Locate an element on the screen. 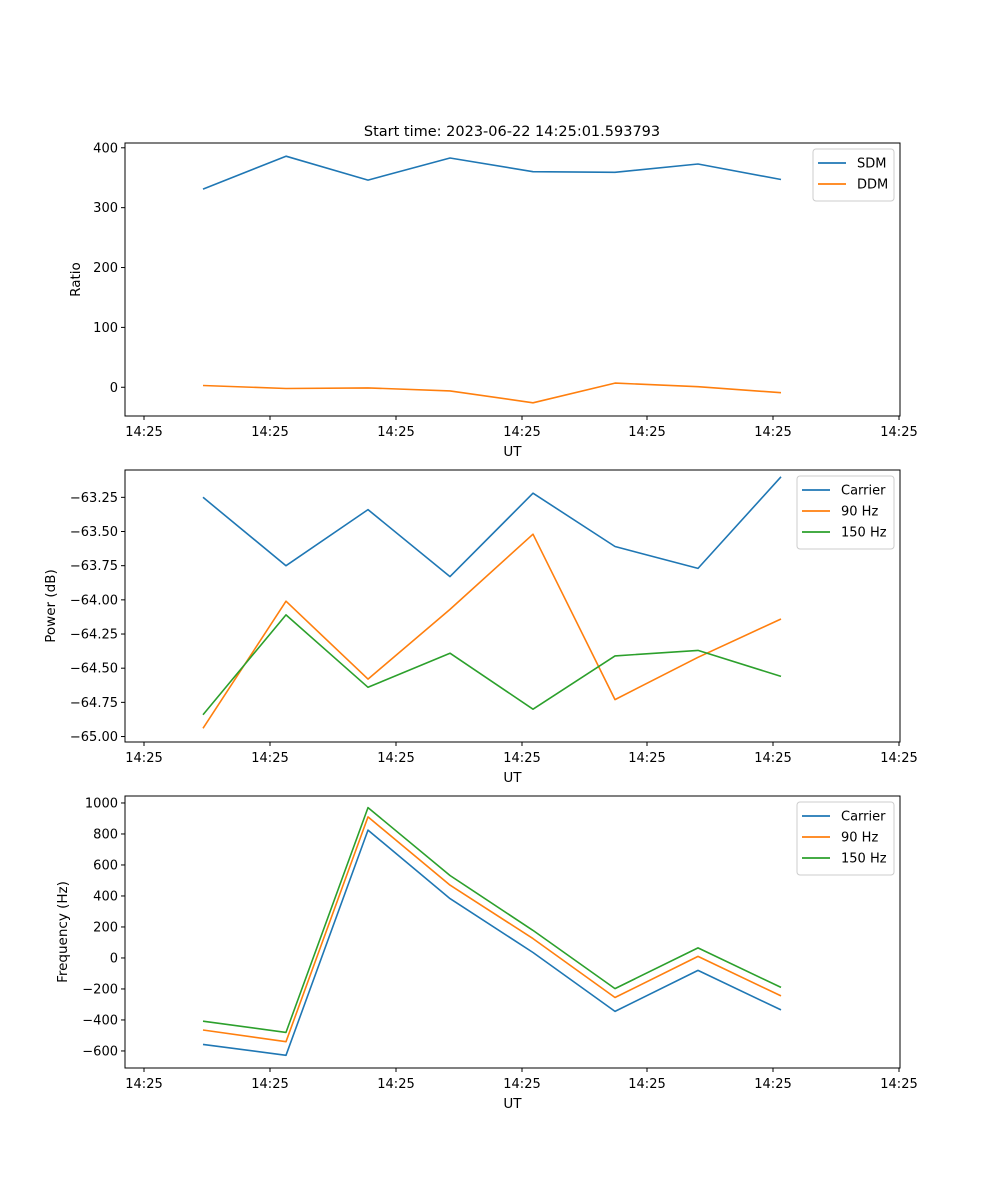 Image resolution: width=1000 pixels, height=1200 pixels. y-tick-label: 100 is located at coordinates (105, 328).